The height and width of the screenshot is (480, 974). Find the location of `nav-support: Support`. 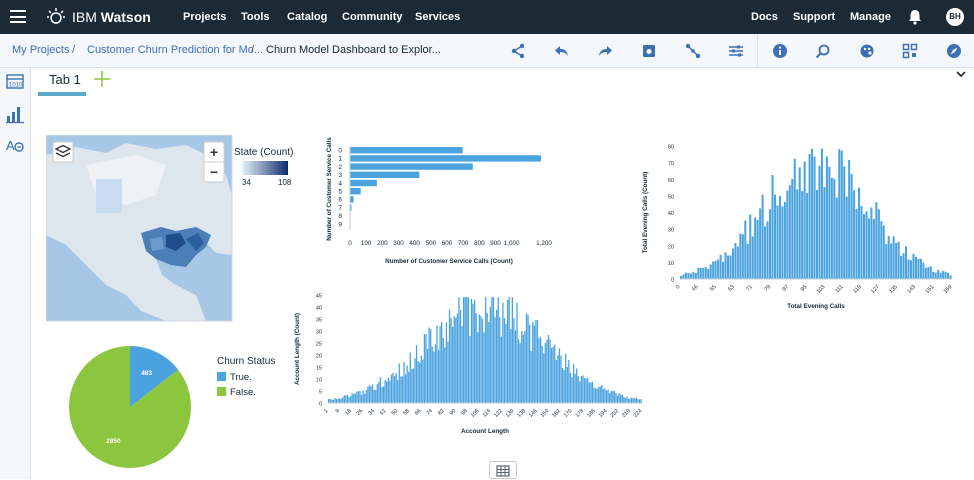

nav-support: Support is located at coordinates (814, 17).